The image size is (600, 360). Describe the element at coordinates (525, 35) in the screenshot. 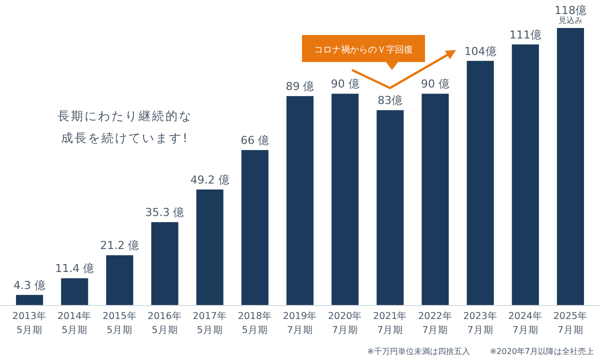

I see `data-label: 111億` at that location.